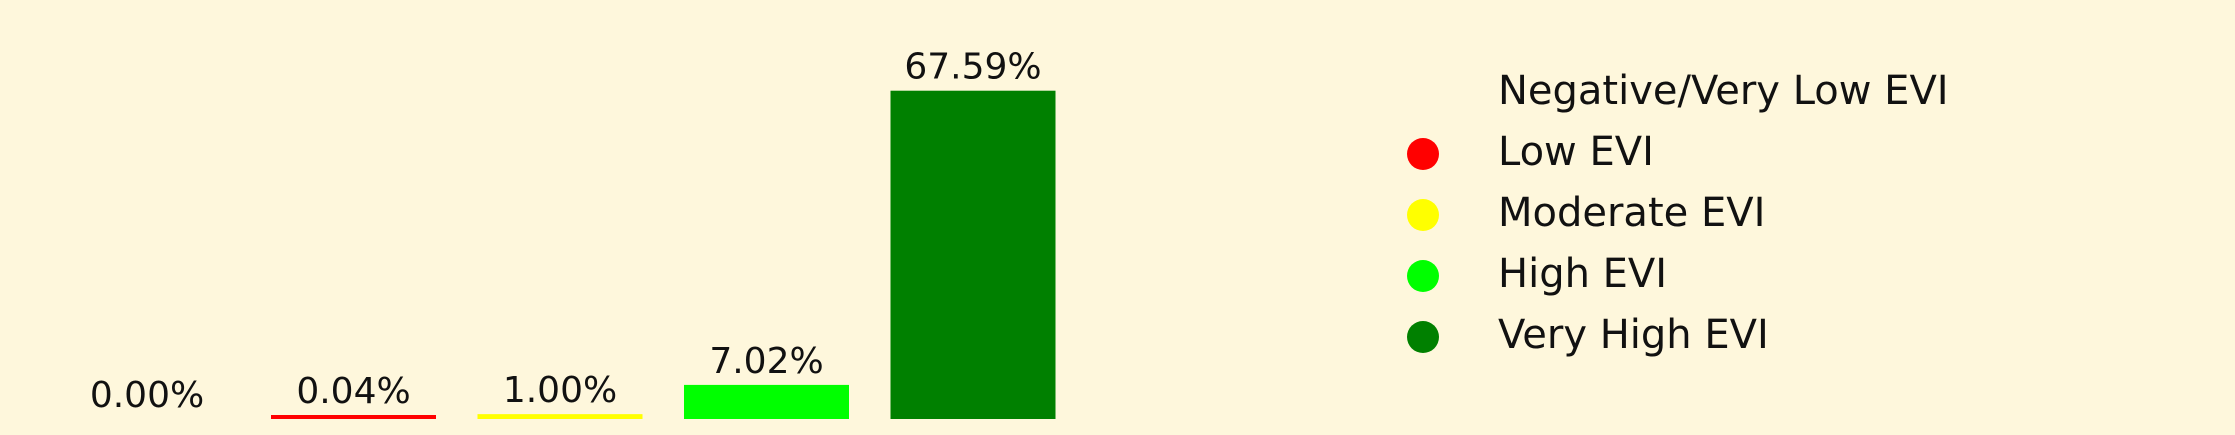 This screenshot has width=2235, height=435. What do you see at coordinates (1631, 213) in the screenshot?
I see `legend-label-3: Moderate EVI` at bounding box center [1631, 213].